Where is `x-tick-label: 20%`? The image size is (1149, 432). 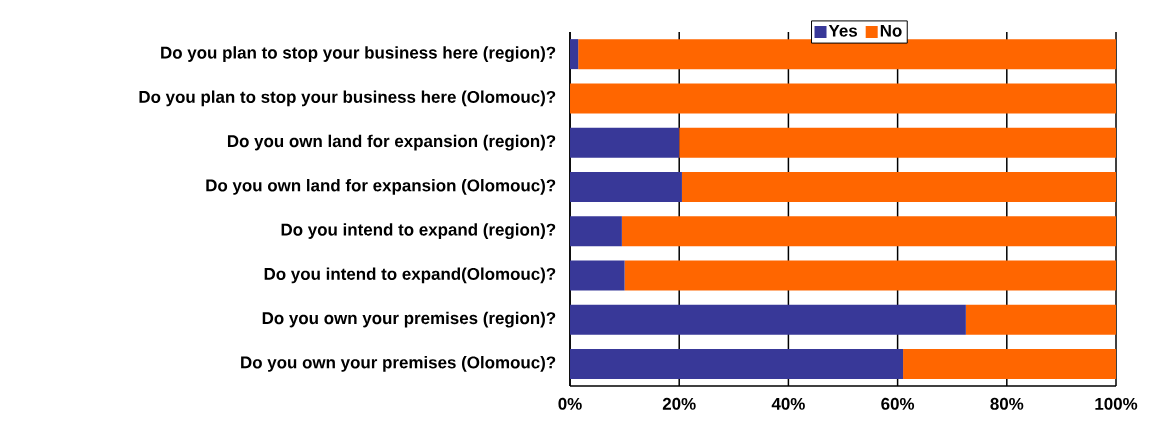
x-tick-label: 20% is located at coordinates (679, 403).